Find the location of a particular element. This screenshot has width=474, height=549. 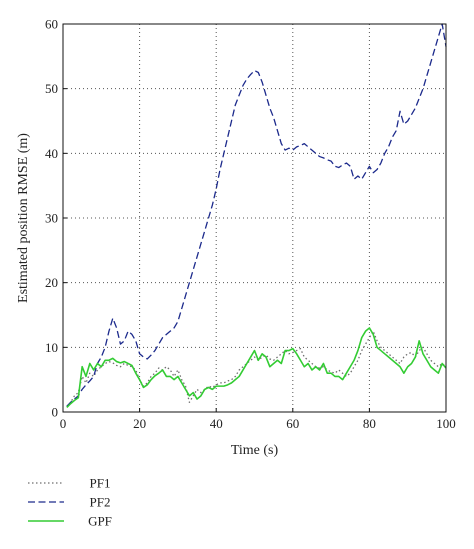

y-tick-label: 10 is located at coordinates (51, 347).